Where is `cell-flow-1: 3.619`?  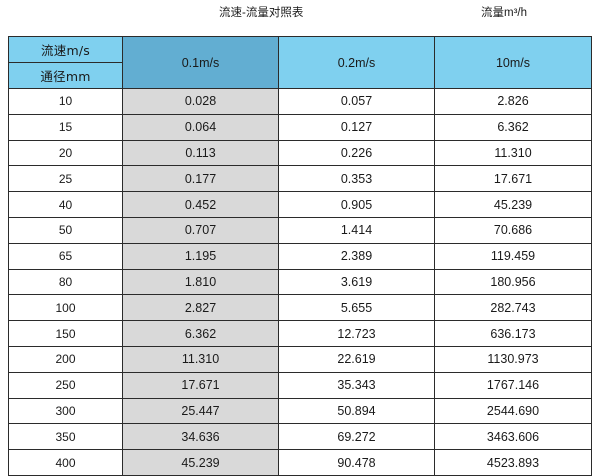
cell-flow-1: 3.619 is located at coordinates (356, 282).